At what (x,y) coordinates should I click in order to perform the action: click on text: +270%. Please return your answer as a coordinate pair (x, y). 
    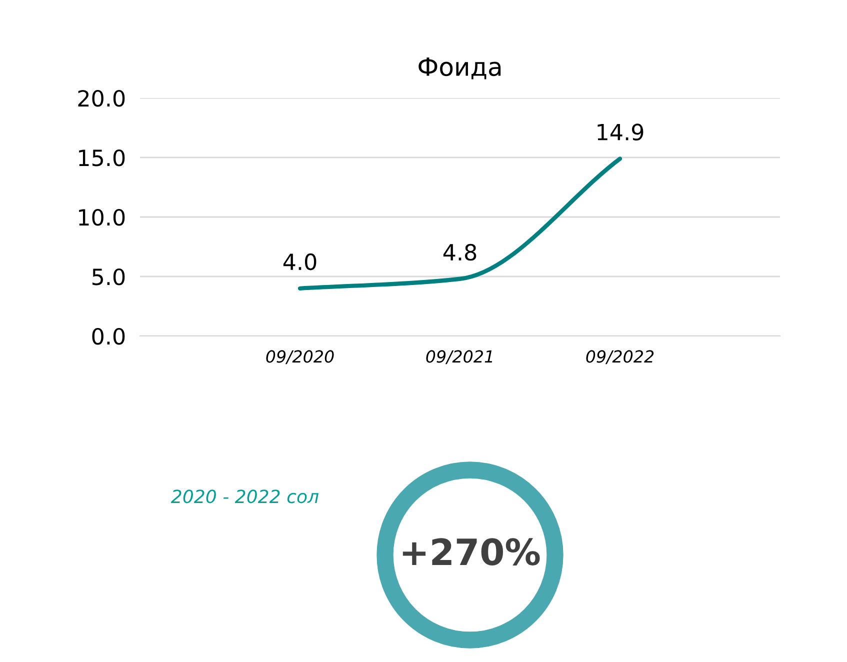
    Looking at the image, I should click on (471, 552).